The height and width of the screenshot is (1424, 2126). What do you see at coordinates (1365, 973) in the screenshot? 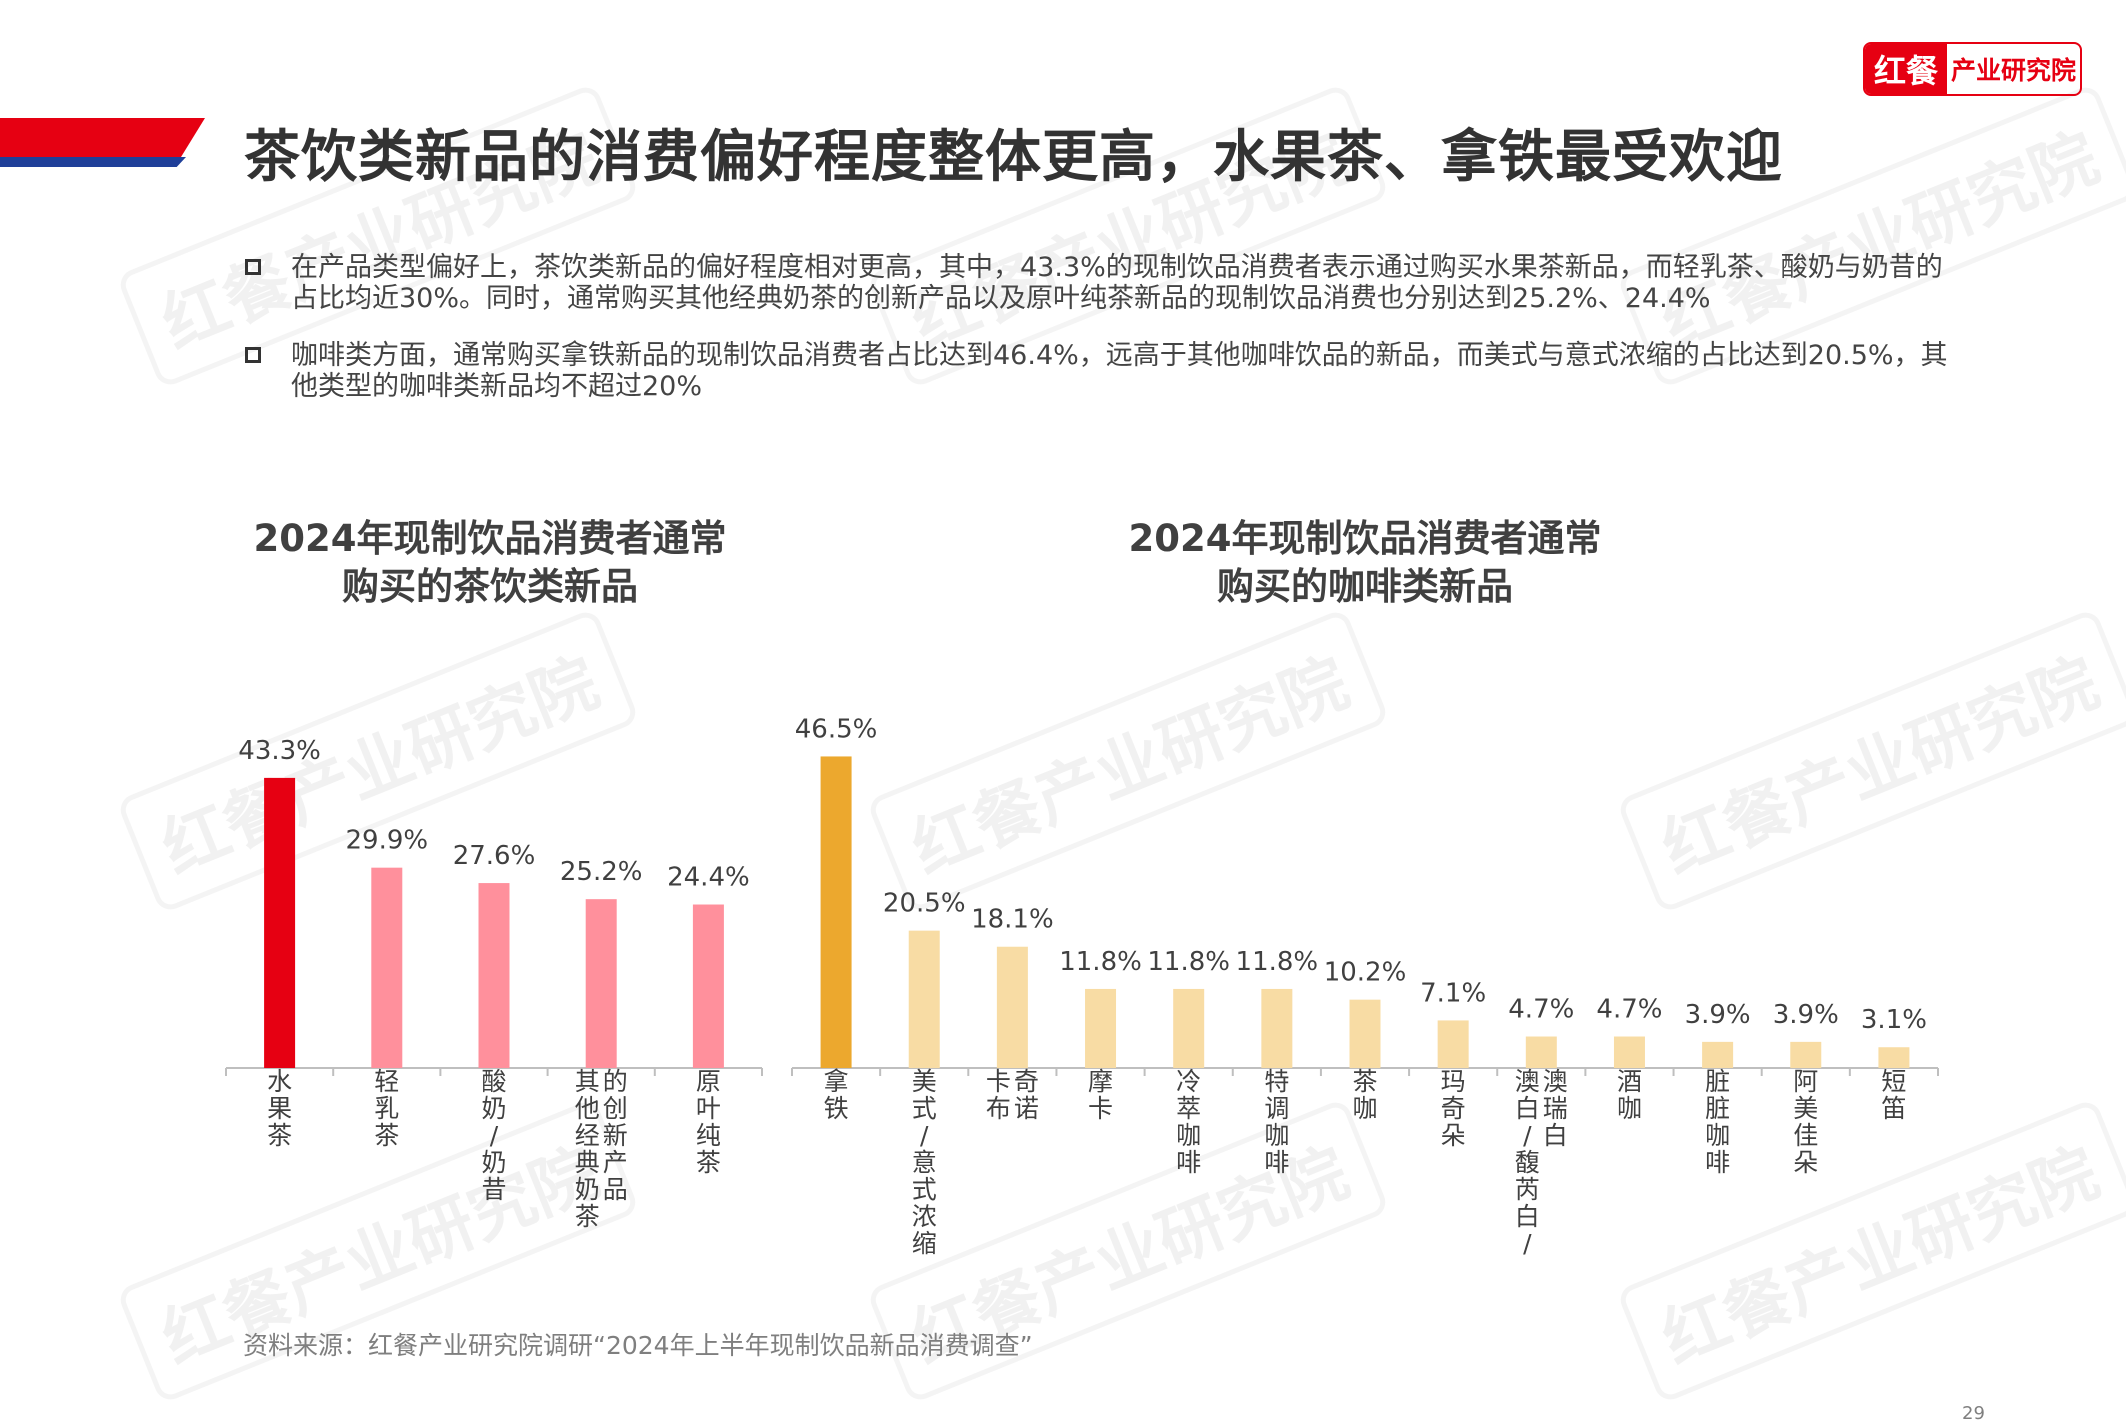
I see `data-label: 10.2%` at bounding box center [1365, 973].